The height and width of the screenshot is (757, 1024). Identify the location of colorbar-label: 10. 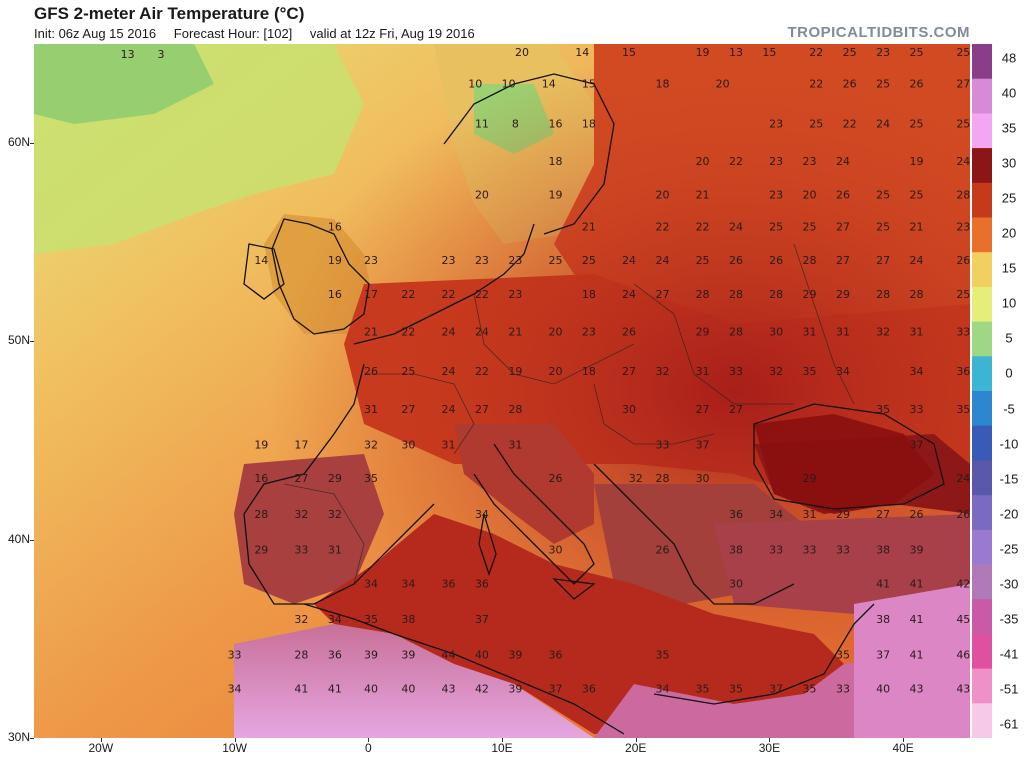
(1009, 303).